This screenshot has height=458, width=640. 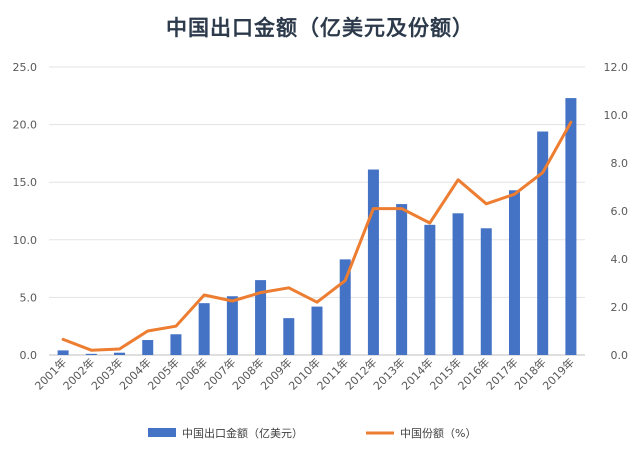 I want to click on y-right-tick-label: 0.0, so click(x=620, y=355).